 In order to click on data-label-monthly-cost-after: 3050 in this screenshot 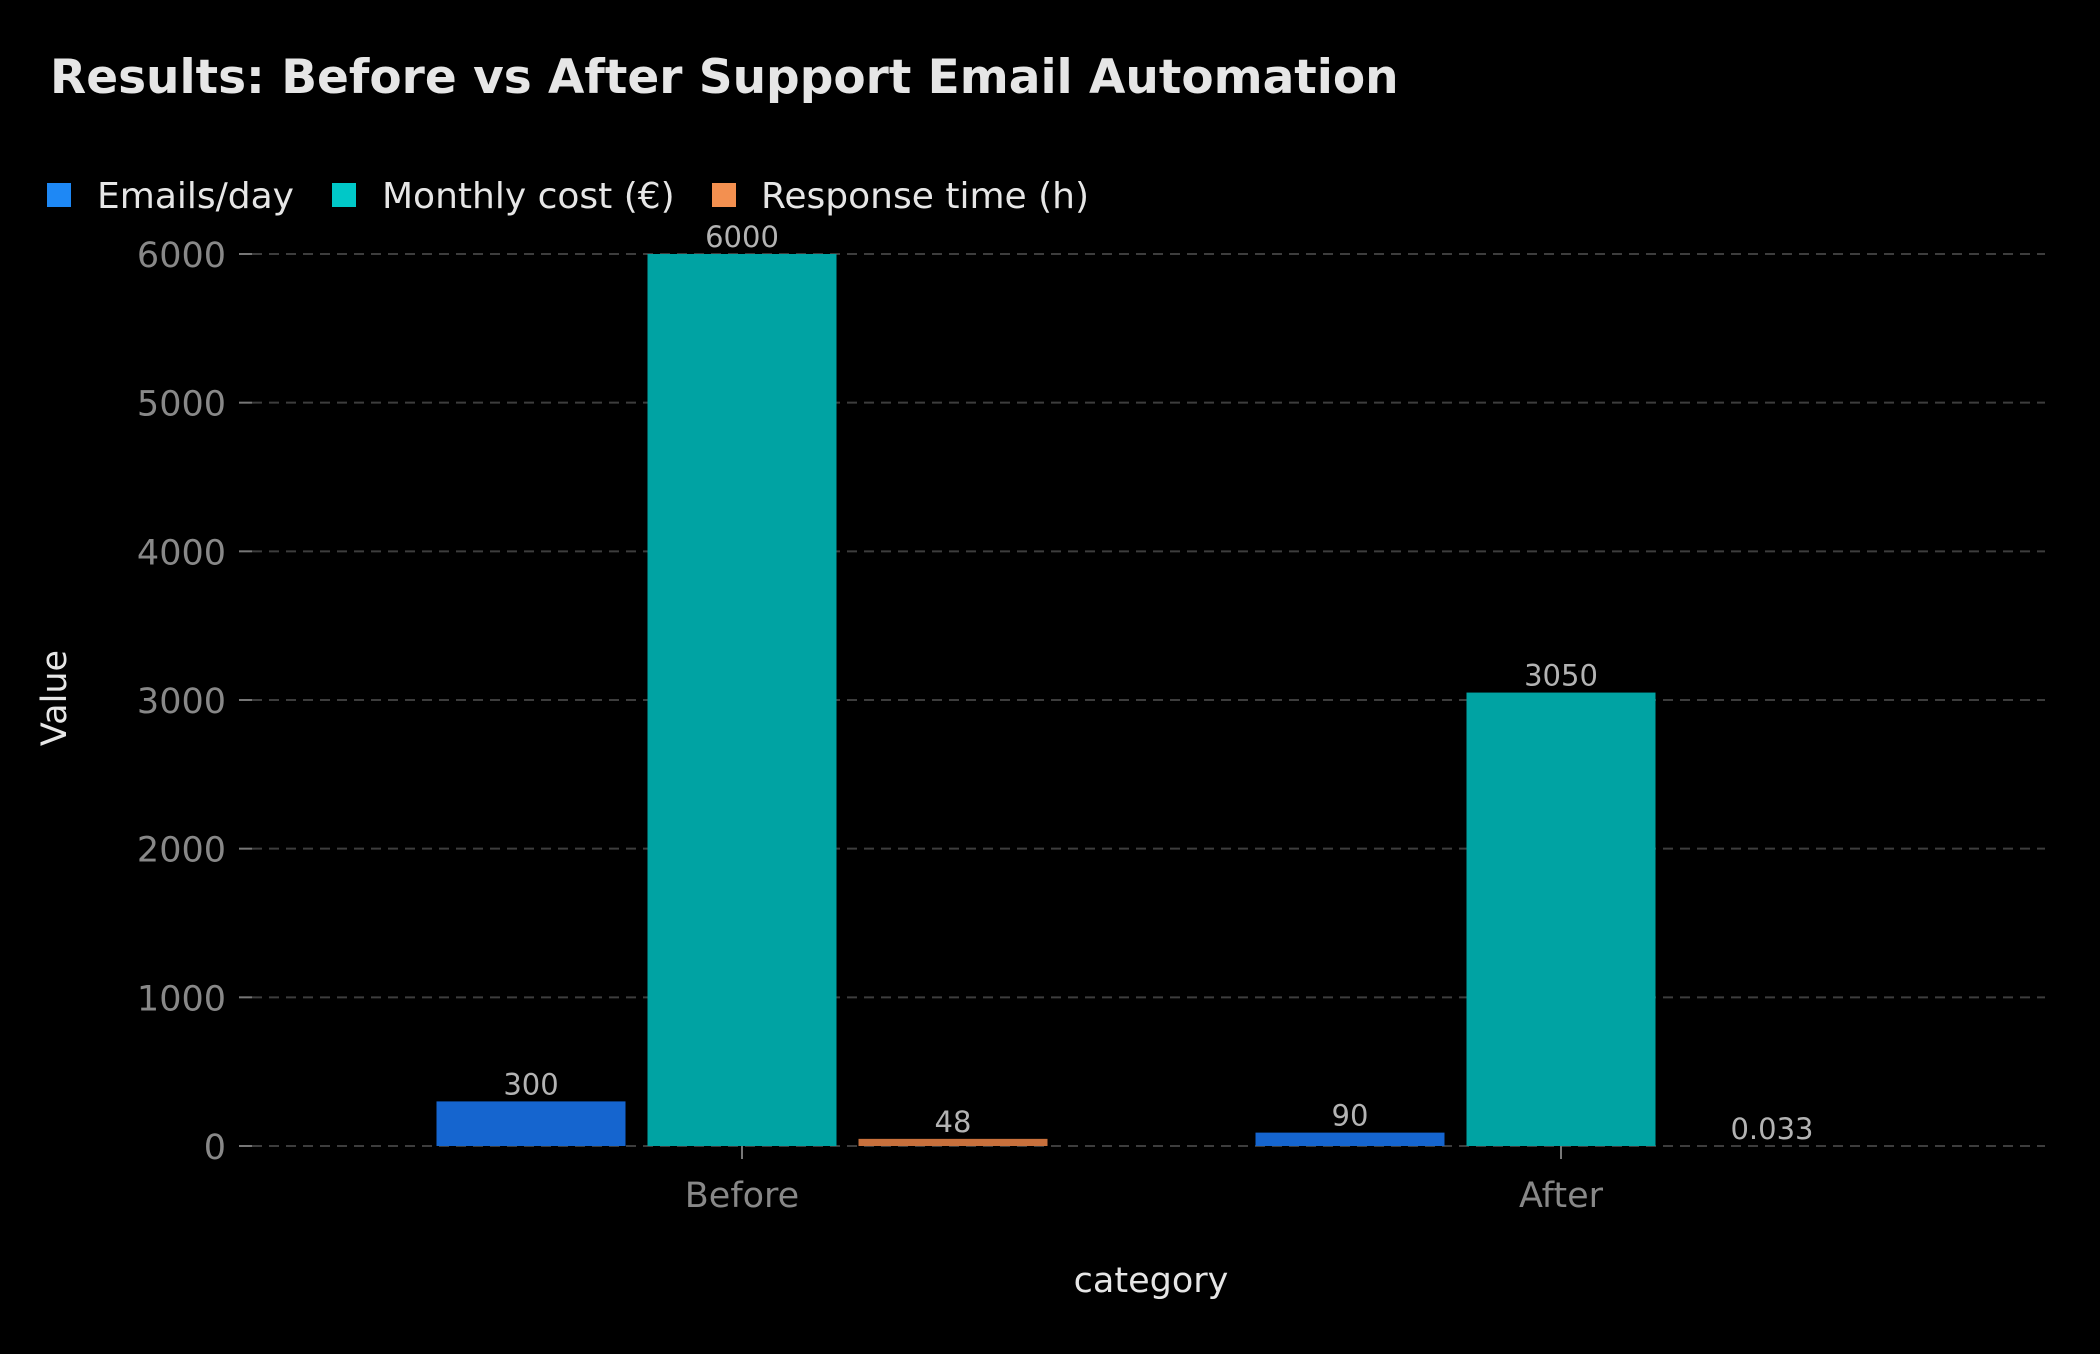, I will do `click(1561, 676)`.